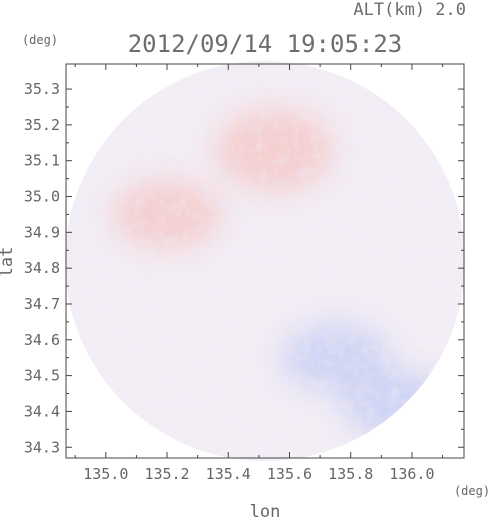  What do you see at coordinates (105, 474) in the screenshot?
I see `x-tick-label: 135.0` at bounding box center [105, 474].